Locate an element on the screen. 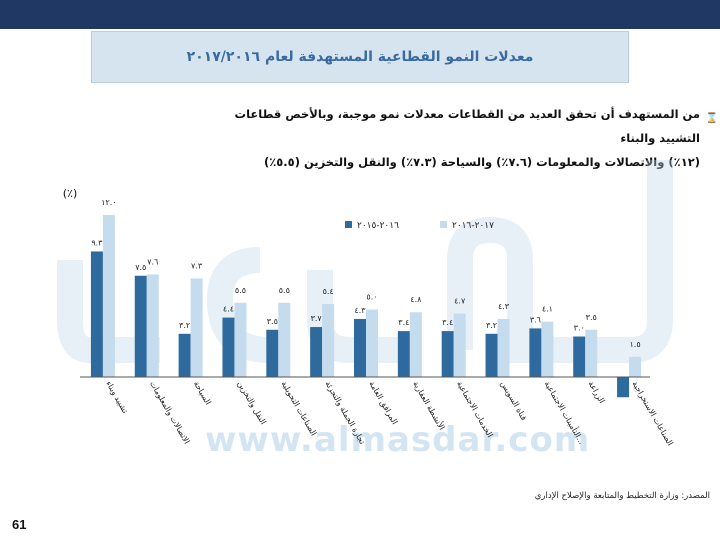  category-label-9: الخدمات الاجتماعية is located at coordinates (475, 410).